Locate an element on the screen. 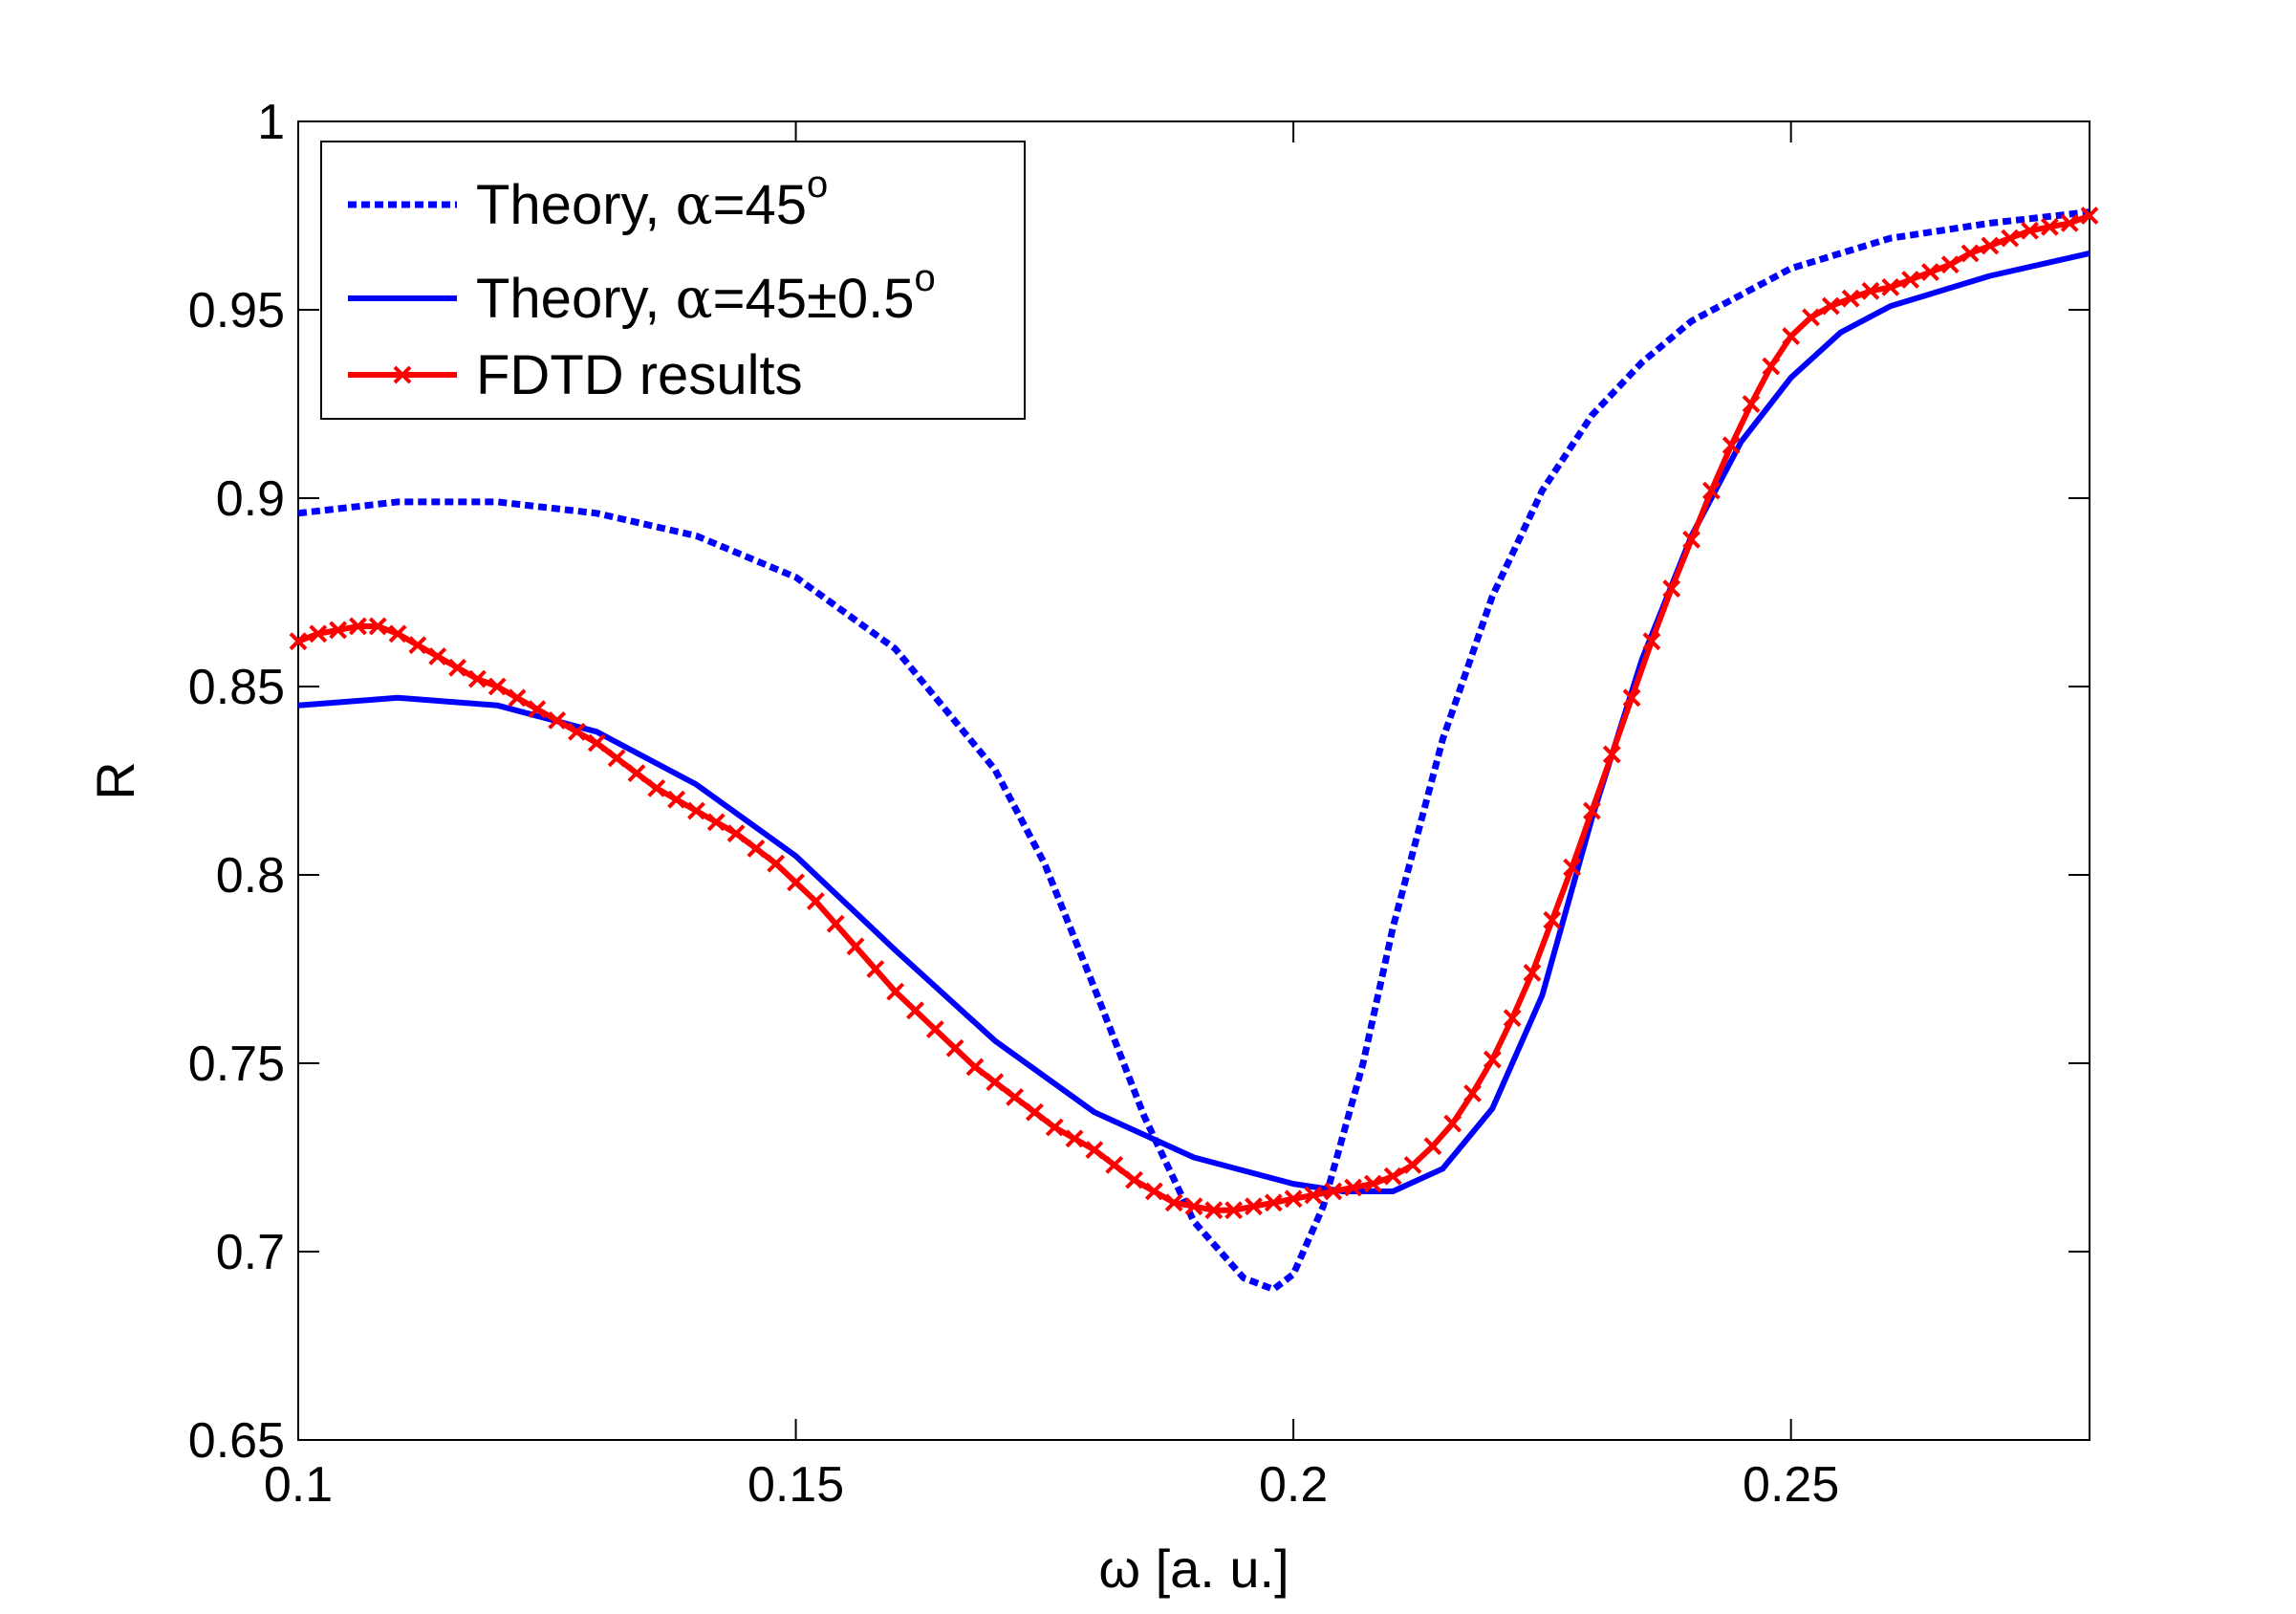 This screenshot has height=1614, width=2296. y-tick-label: 0.65 is located at coordinates (236, 1441).